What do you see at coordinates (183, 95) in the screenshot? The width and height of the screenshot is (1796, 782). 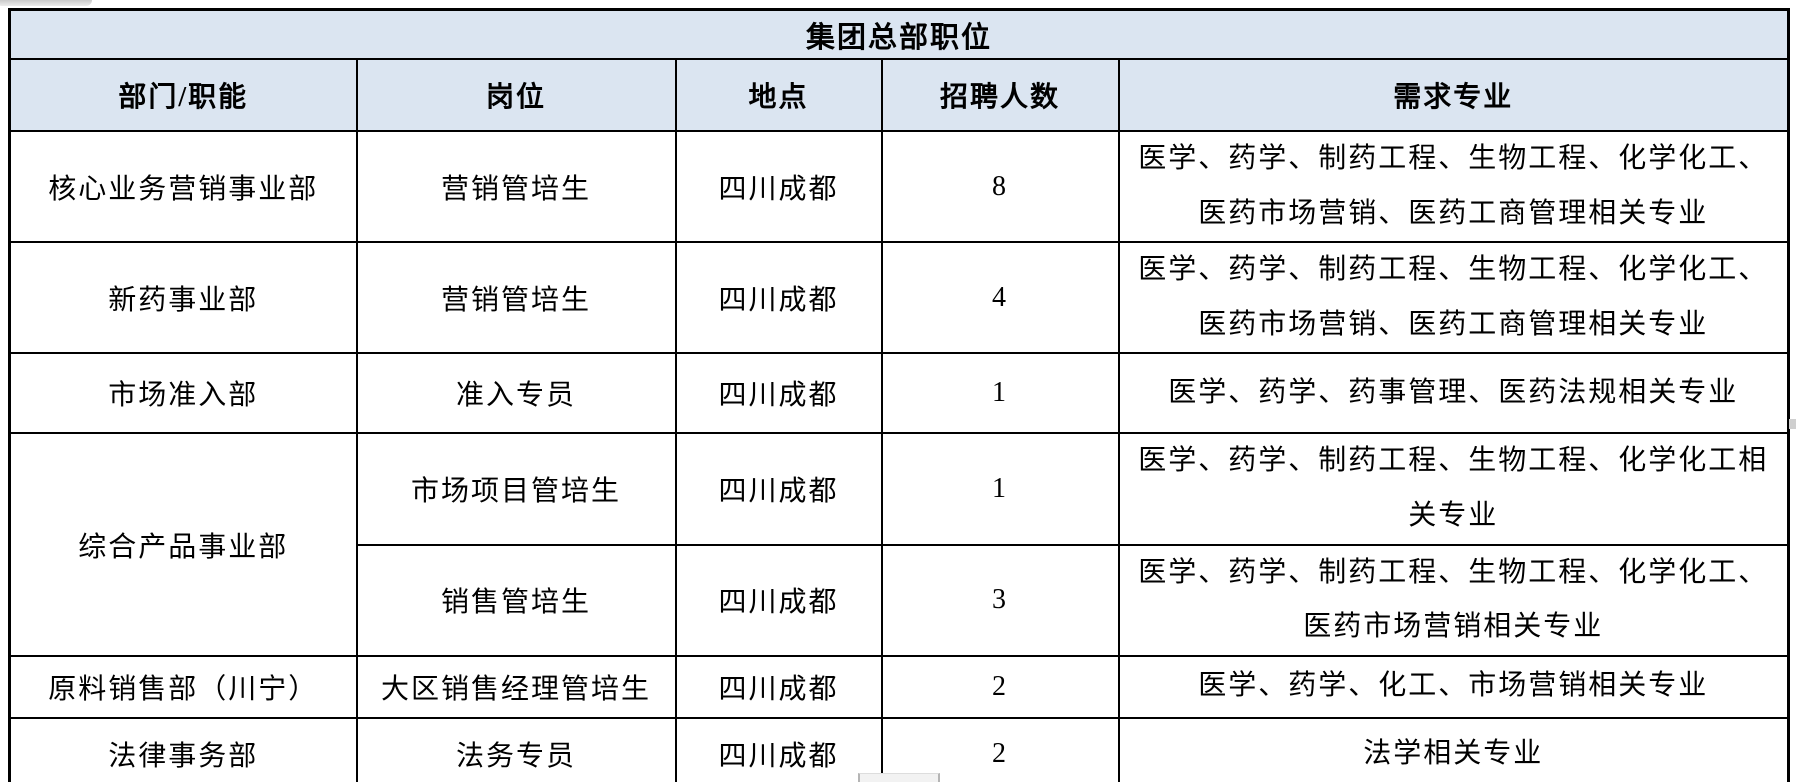 I see `column-header-department: 部门/职能` at bounding box center [183, 95].